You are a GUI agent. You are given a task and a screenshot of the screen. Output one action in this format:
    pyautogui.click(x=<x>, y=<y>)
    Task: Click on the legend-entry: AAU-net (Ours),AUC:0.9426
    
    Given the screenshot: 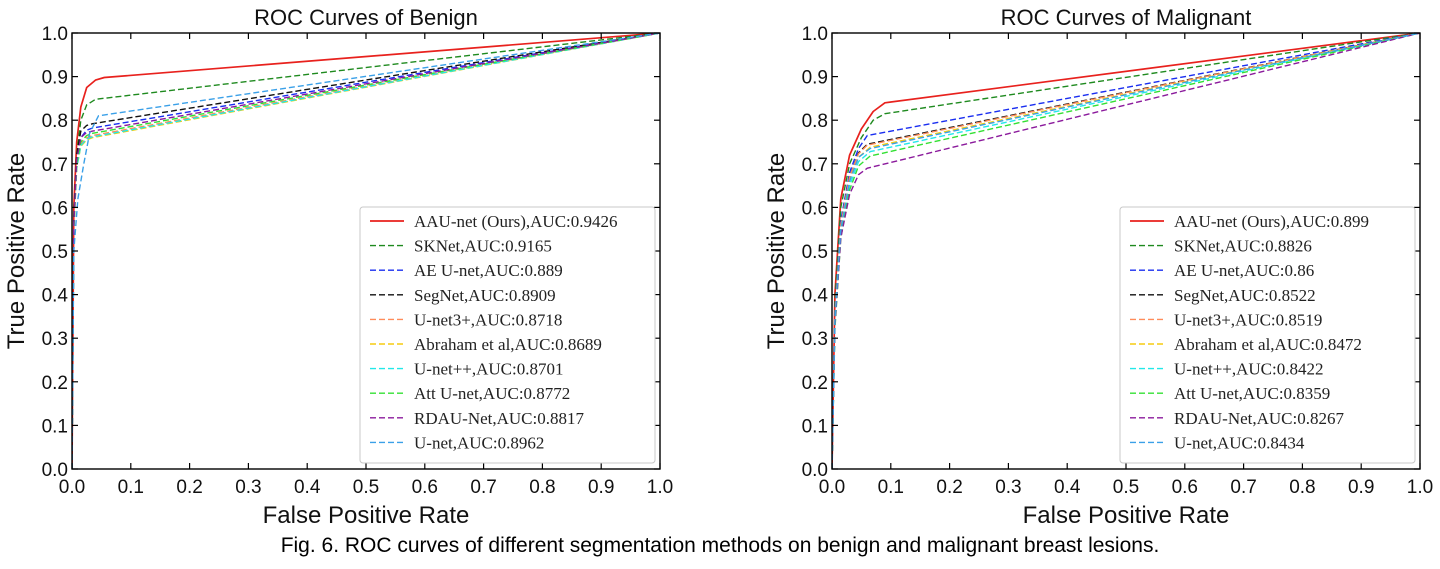 What is the action you would take?
    pyautogui.click(x=516, y=221)
    